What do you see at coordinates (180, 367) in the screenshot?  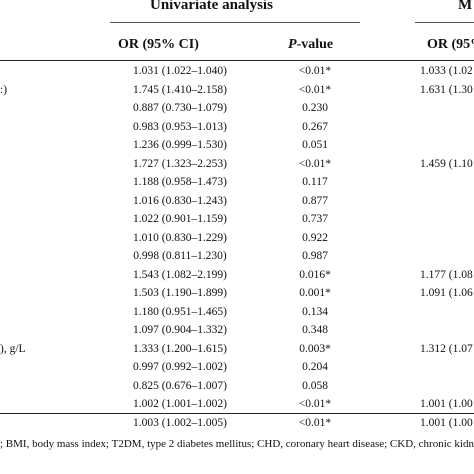 I see `univariate-or: 0.997 (0.992–1.002)` at bounding box center [180, 367].